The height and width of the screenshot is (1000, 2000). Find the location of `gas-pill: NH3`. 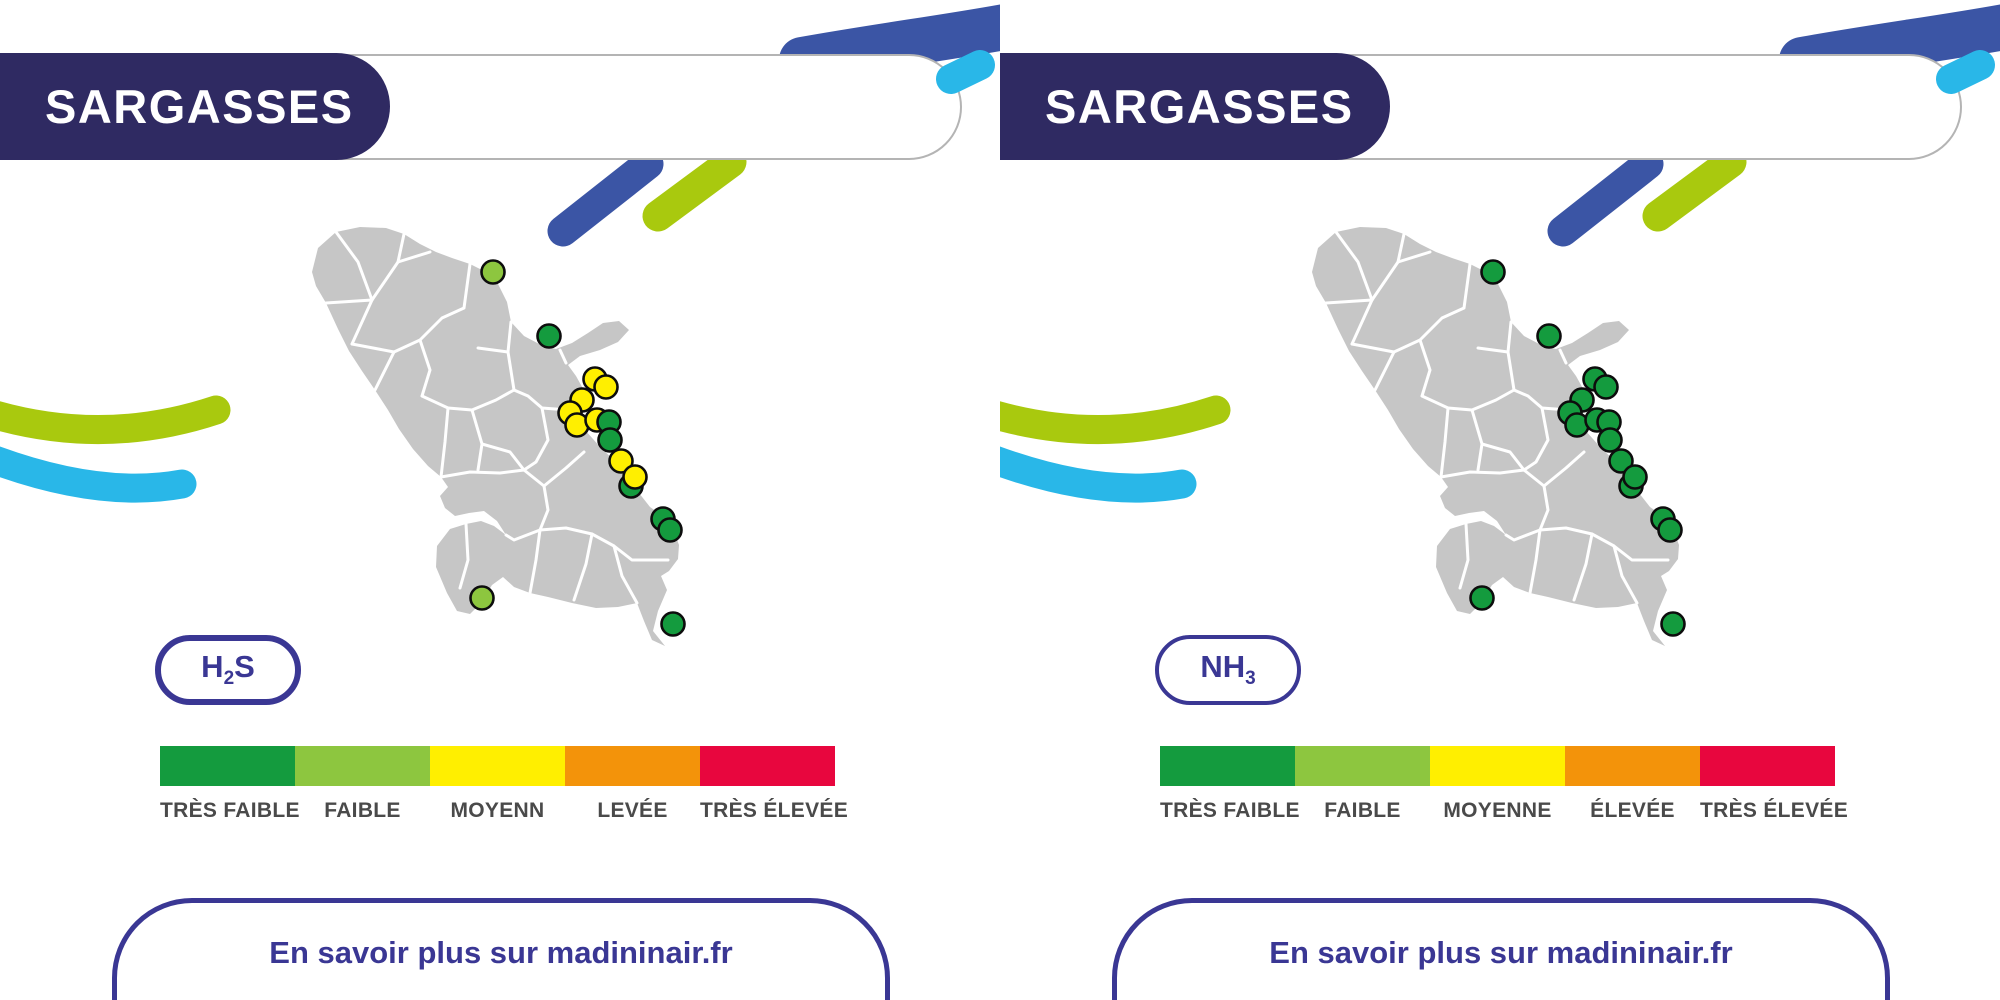

gas-pill: NH3 is located at coordinates (1228, 670).